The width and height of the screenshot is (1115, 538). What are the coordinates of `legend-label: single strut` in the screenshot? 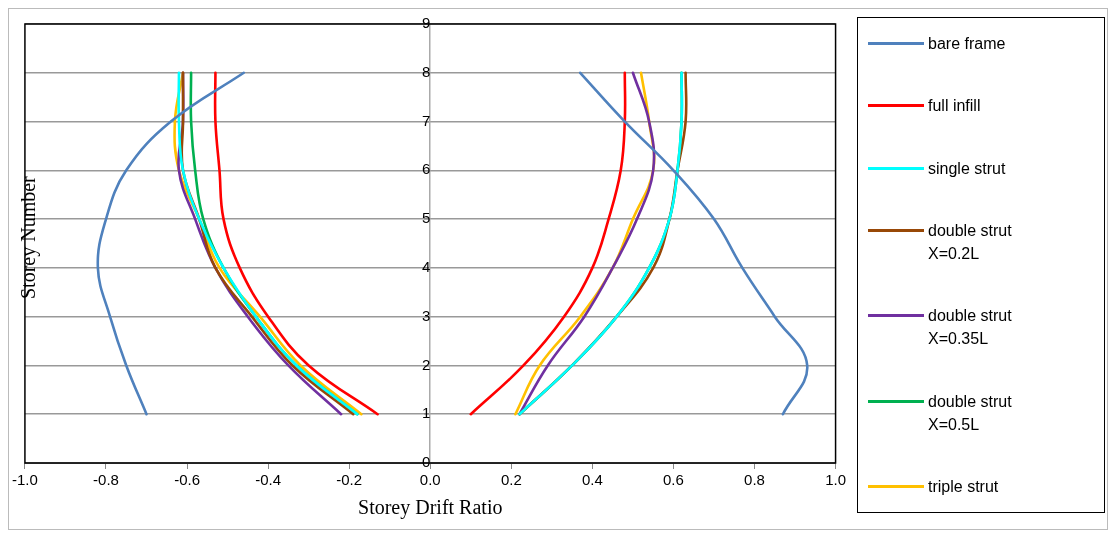 It's located at (967, 168).